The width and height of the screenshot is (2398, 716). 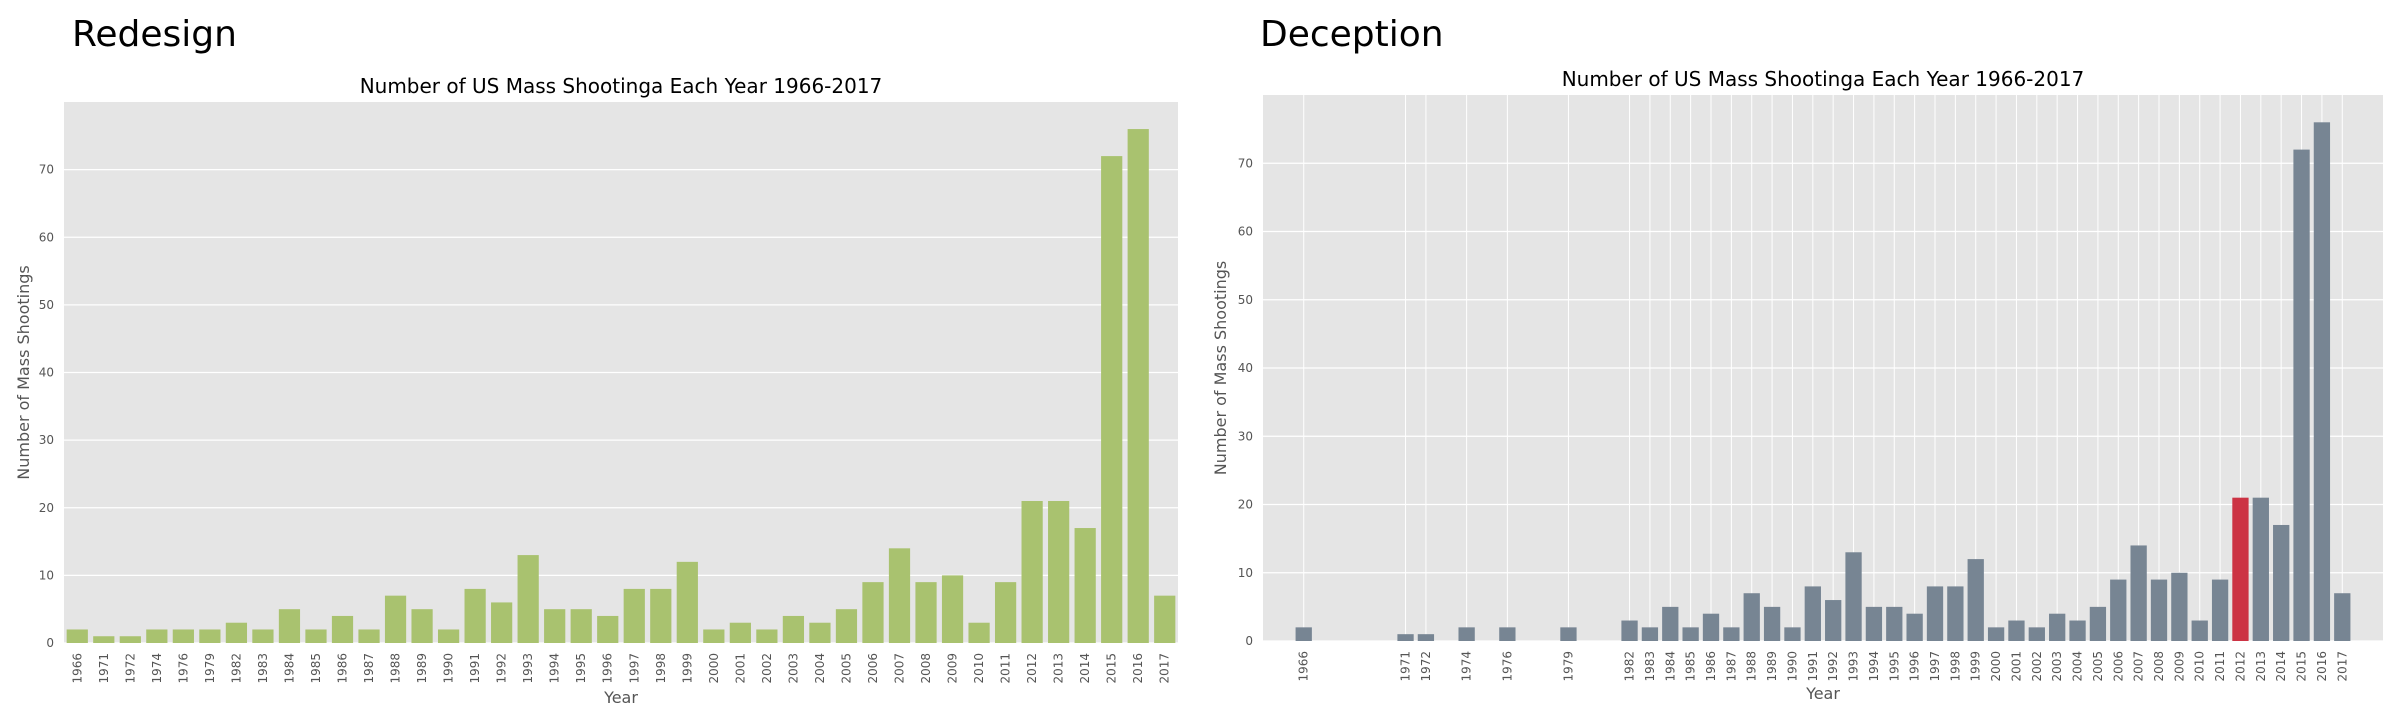 What do you see at coordinates (1568, 634) in the screenshot?
I see `bar-1979` at bounding box center [1568, 634].